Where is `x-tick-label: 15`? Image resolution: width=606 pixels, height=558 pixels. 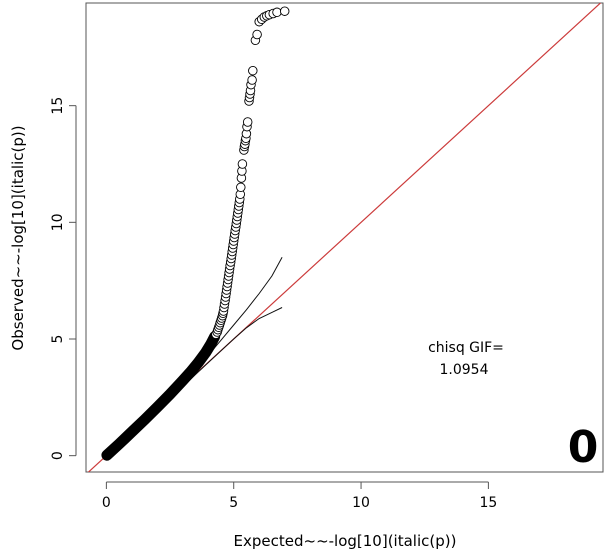 x-tick-label: 15 is located at coordinates (488, 503).